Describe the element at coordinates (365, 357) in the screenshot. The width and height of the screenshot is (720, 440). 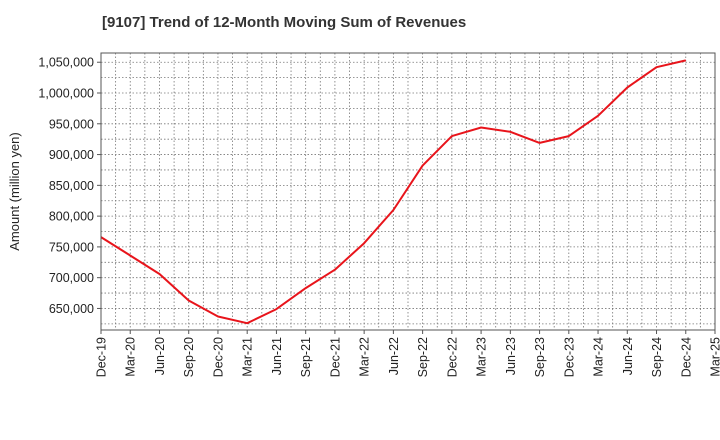
I see `x-tick-label: Mar-22` at that location.